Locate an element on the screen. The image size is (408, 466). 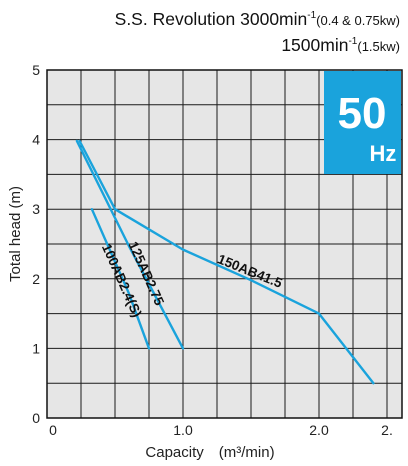
y-tick-label: 2 is located at coordinates (36, 279).